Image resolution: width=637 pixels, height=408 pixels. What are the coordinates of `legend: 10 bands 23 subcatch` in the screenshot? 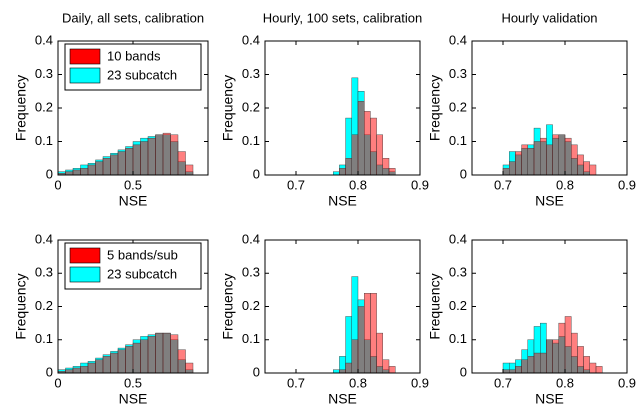 It's located at (133, 67).